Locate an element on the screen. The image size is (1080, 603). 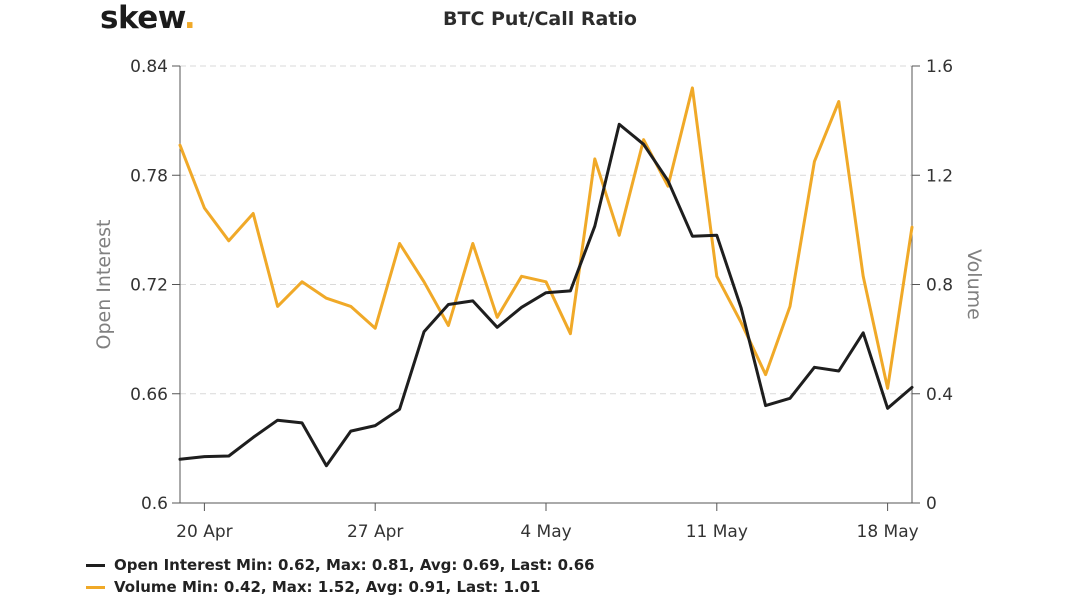
right-tick-label: 0 is located at coordinates (931, 504).